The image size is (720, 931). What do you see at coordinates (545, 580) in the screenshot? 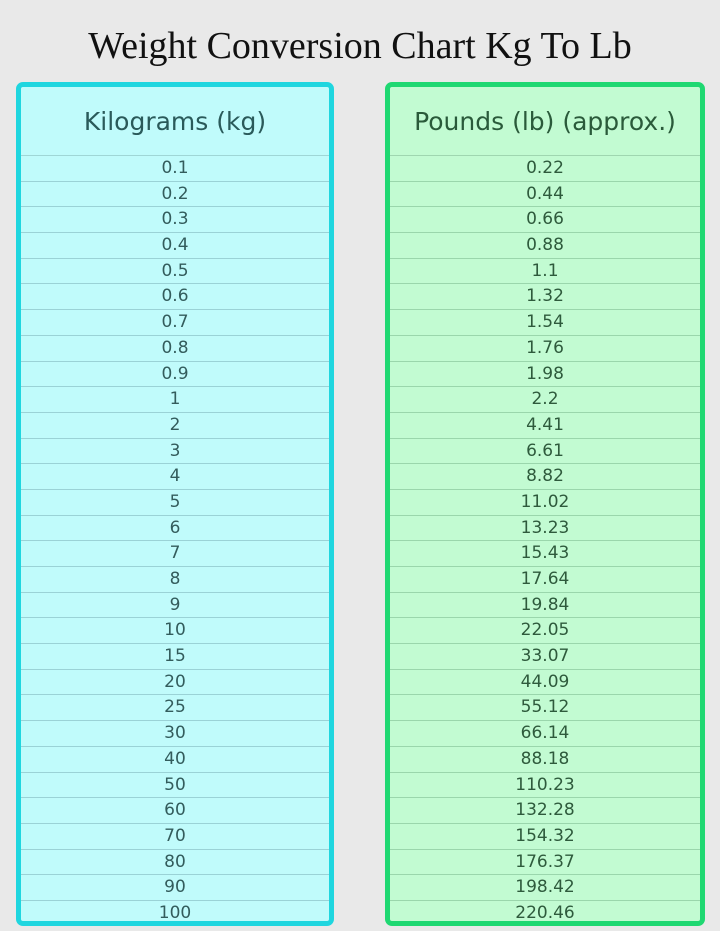
I see `pounds-cell: 17.64` at bounding box center [545, 580].